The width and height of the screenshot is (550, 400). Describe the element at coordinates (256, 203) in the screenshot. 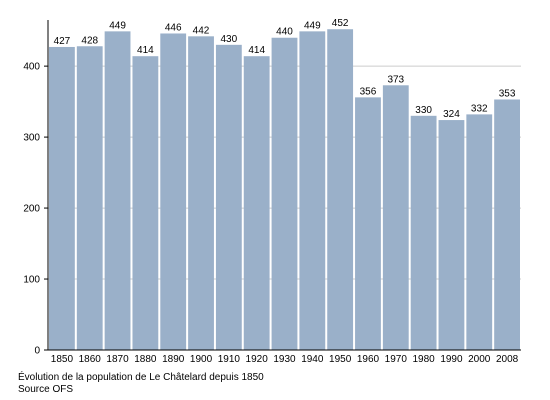

I see `bar-1920` at that location.